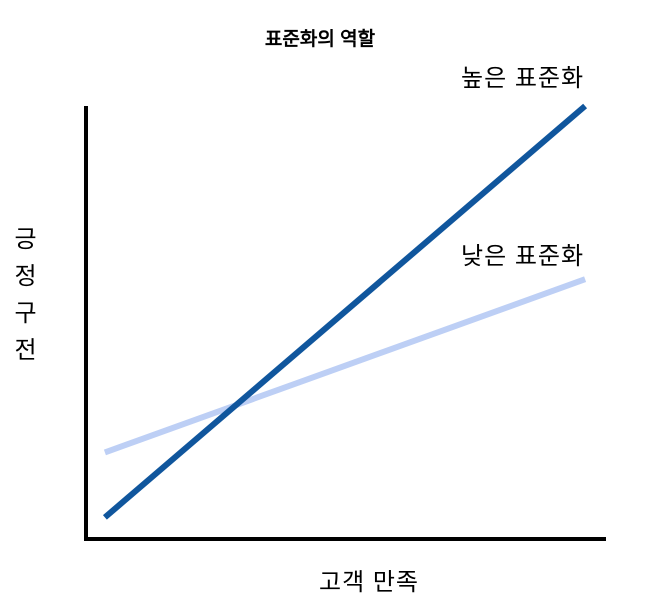 The width and height of the screenshot is (667, 614). Describe the element at coordinates (369, 582) in the screenshot. I see `x-axis-label: 고객 만족` at that location.